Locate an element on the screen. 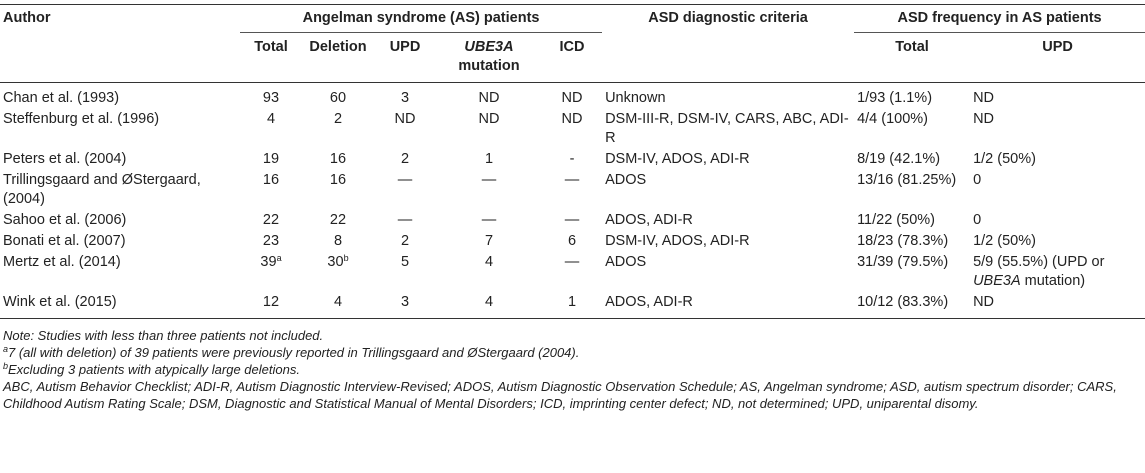 This screenshot has height=473, width=1145. cell-author: Steffenburg et al. (1996) is located at coordinates (120, 129).